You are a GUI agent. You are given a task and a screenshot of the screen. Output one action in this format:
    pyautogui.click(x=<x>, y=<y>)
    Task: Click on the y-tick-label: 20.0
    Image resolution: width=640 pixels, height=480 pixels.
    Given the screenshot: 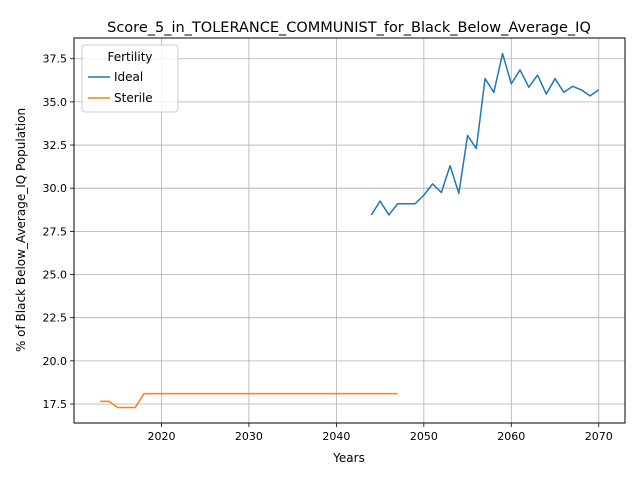 What is the action you would take?
    pyautogui.click(x=55, y=361)
    